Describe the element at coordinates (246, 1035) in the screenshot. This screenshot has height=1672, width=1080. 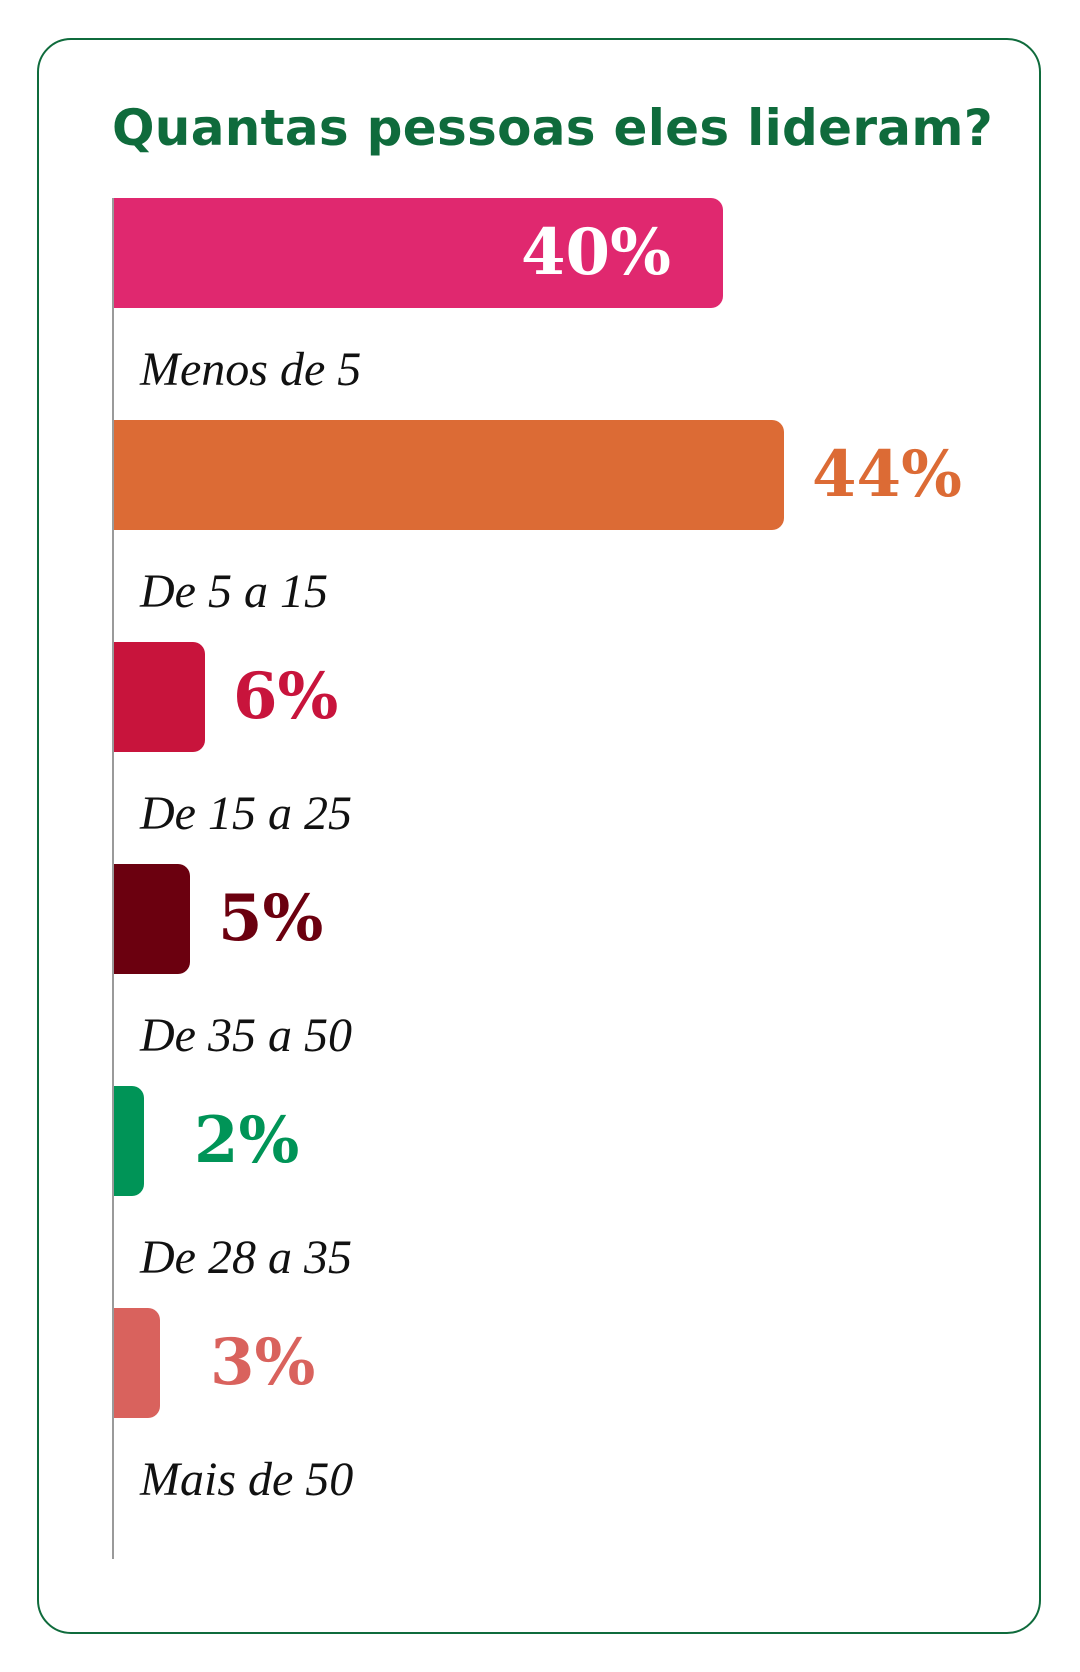
I see `category-label: De 35 a 50` at that location.